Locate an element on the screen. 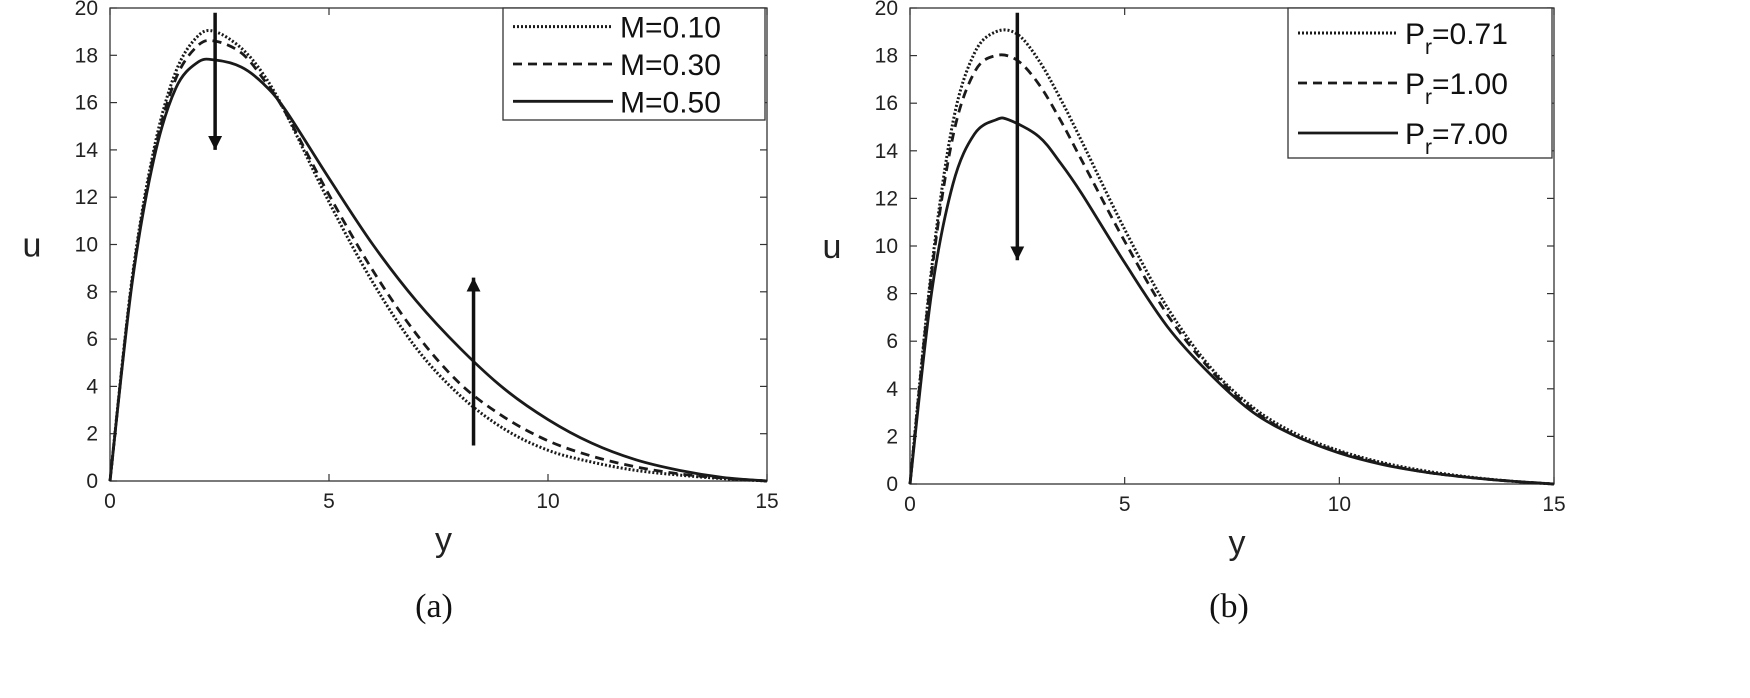 Image resolution: width=1750 pixels, height=698 pixels. legend: M=0.10 M=0.30 M=0.50 is located at coordinates (634, 64).